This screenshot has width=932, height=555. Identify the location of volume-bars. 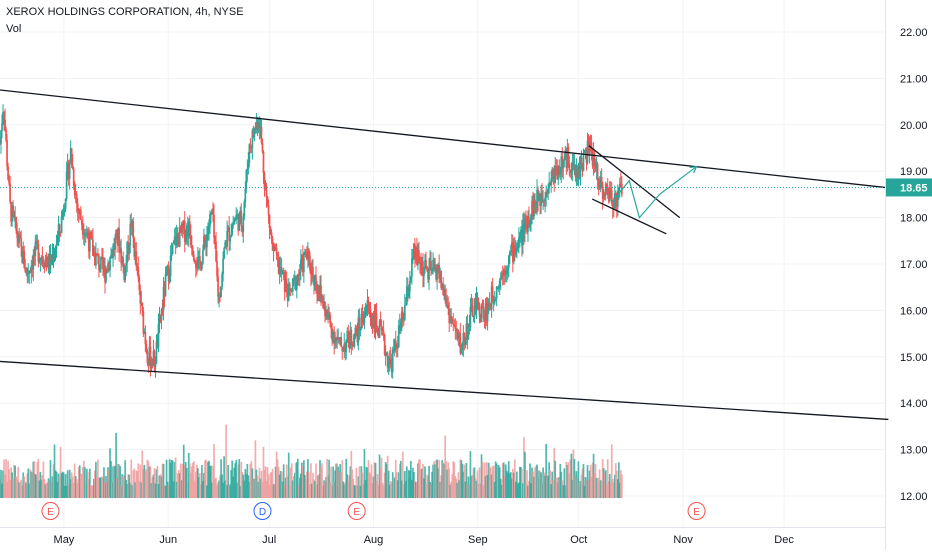
(311, 461).